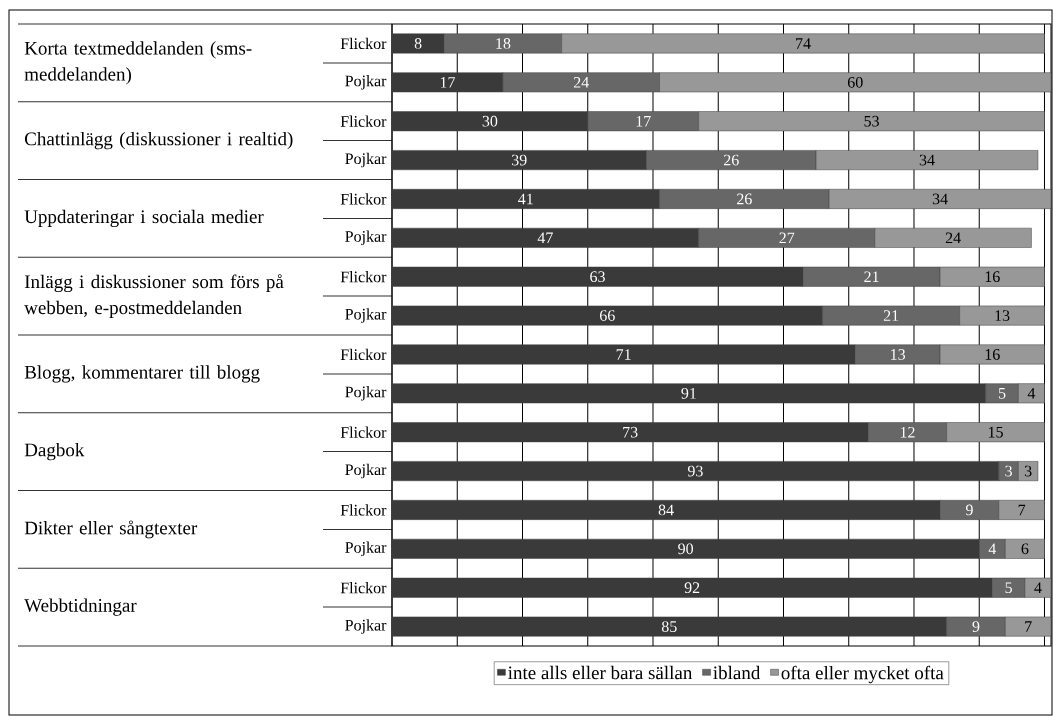 This screenshot has height=716, width=1053. What do you see at coordinates (418, 43) in the screenshot?
I see `data-label: 8` at bounding box center [418, 43].